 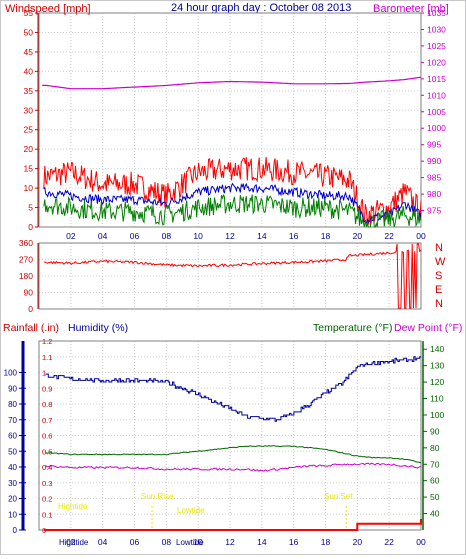 What do you see at coordinates (435, 464) in the screenshot?
I see `temperature-y-tick-label: 70` at bounding box center [435, 464].